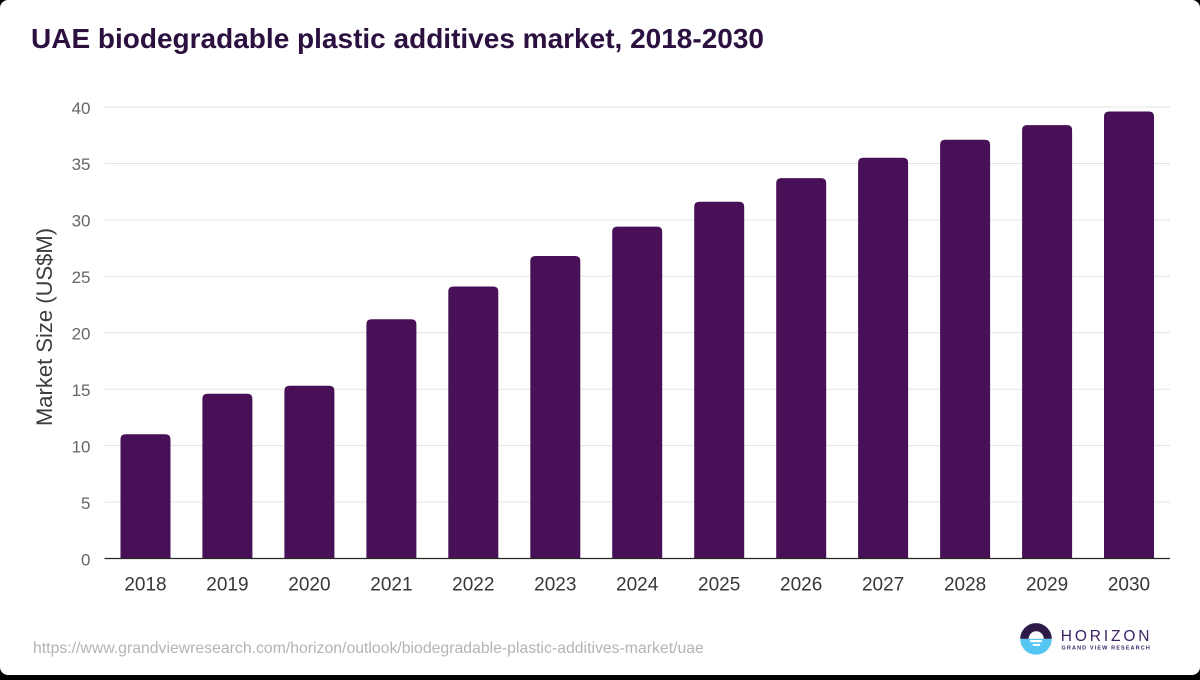  What do you see at coordinates (391, 585) in the screenshot?
I see `svg-text: 2021` at bounding box center [391, 585].